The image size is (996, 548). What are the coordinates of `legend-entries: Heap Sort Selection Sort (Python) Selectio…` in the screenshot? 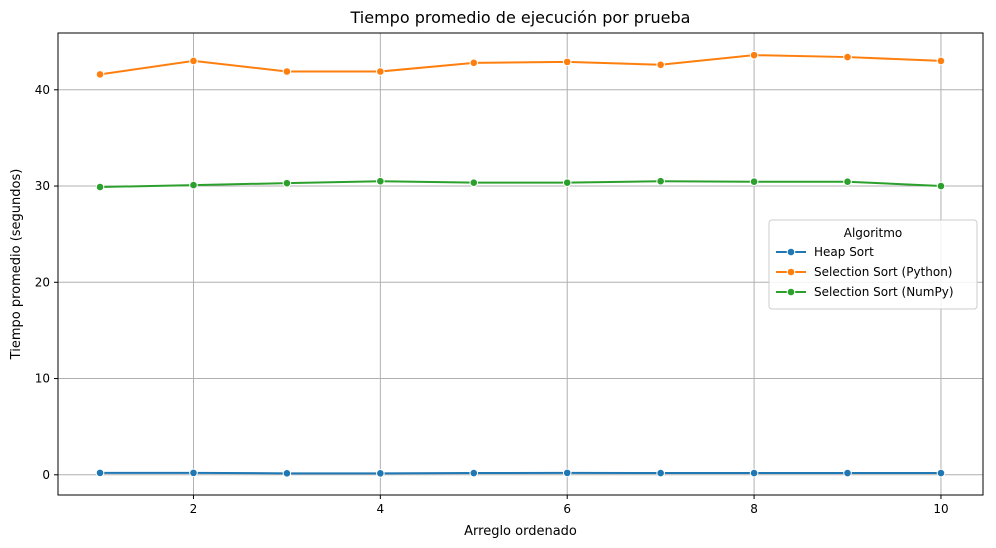 It's located at (865, 272).